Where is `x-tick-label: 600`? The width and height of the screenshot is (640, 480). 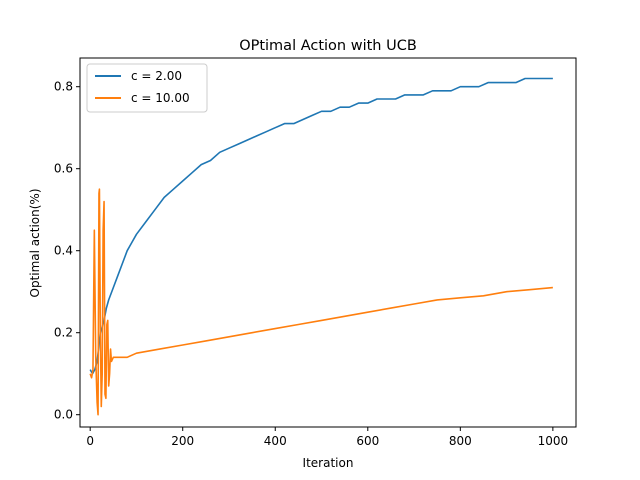 x-tick-label: 600 is located at coordinates (367, 441).